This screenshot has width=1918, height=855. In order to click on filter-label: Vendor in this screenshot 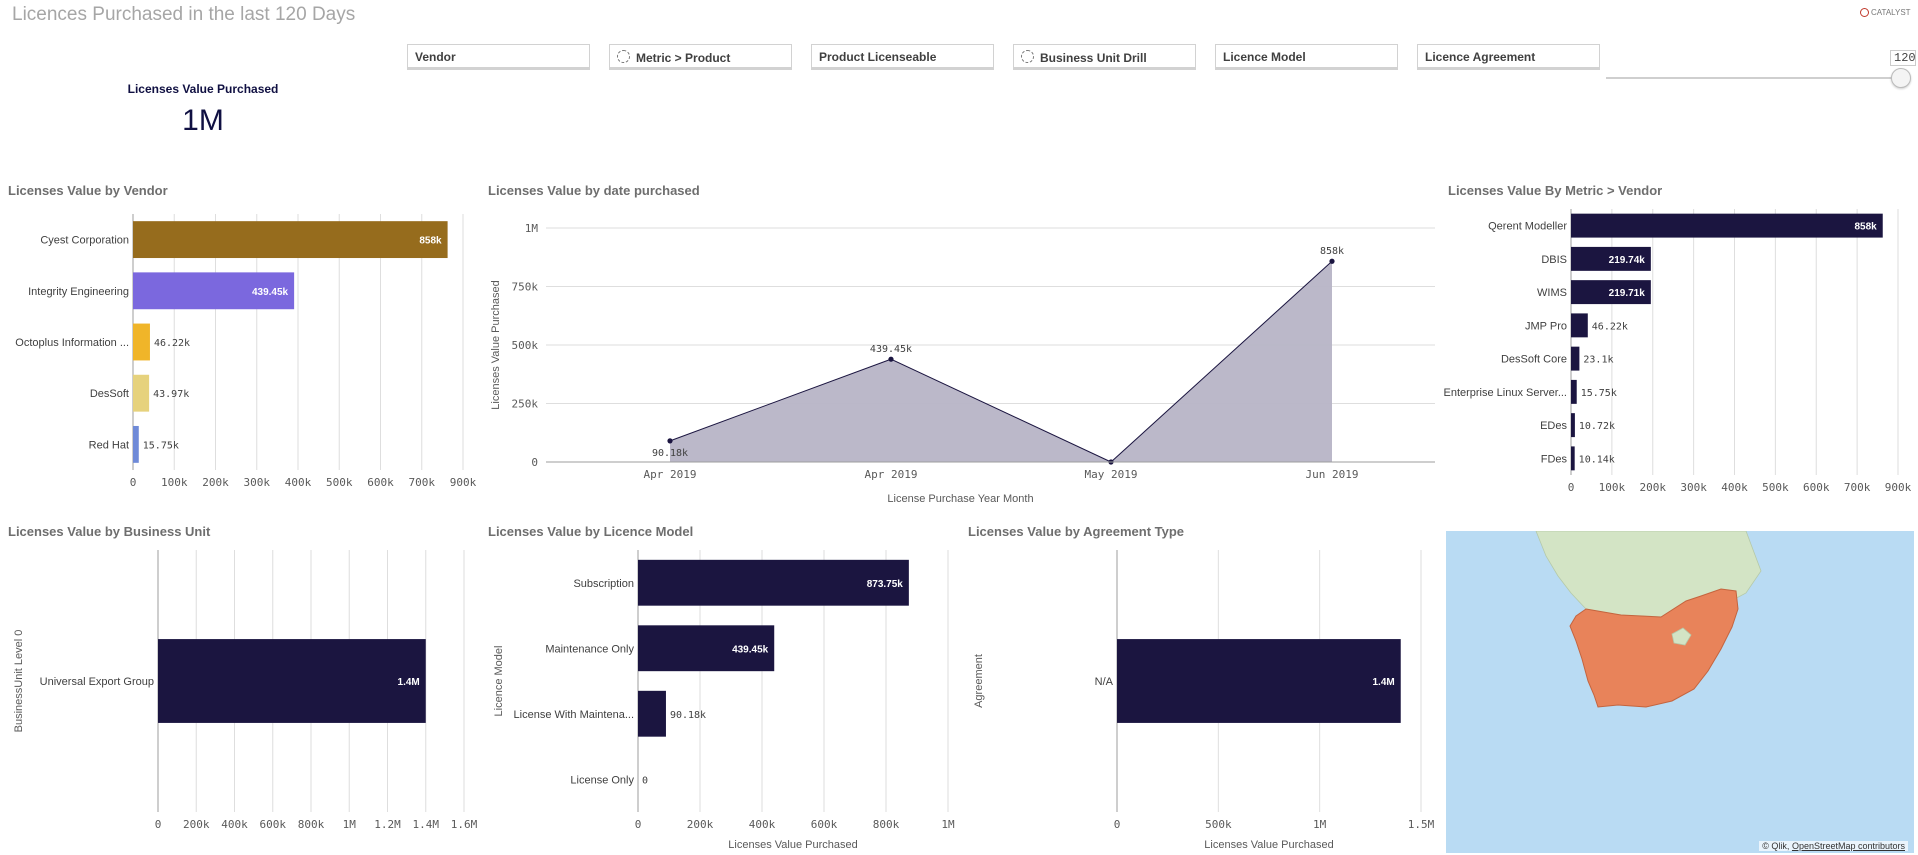, I will do `click(435, 57)`.